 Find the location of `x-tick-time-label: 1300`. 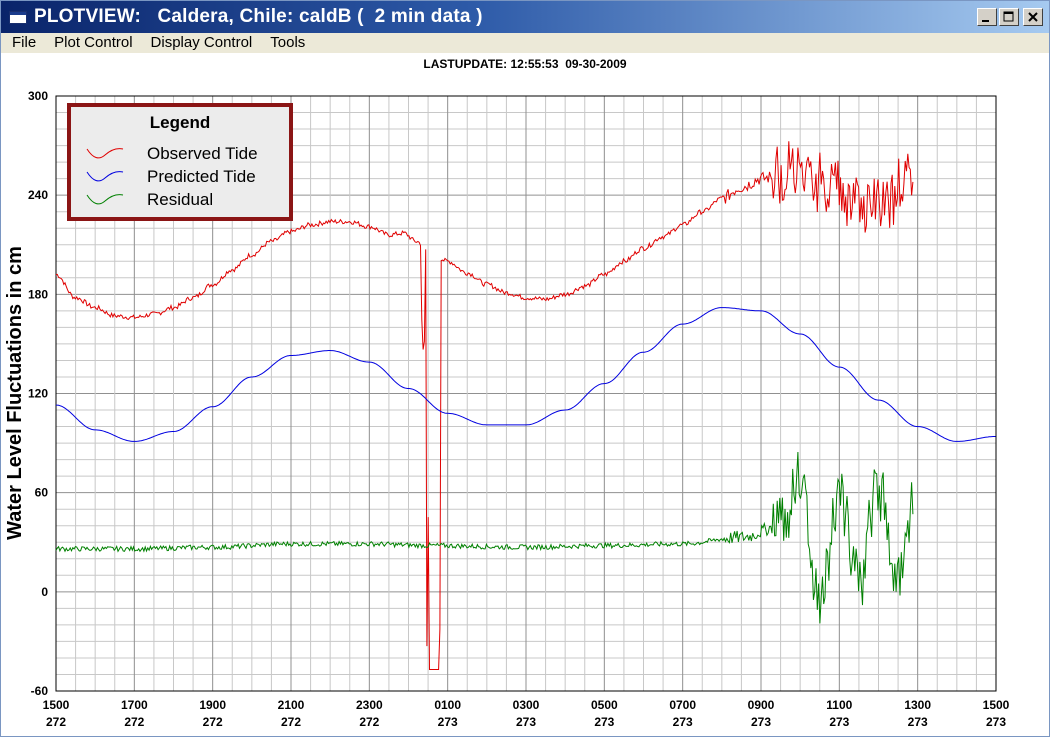

x-tick-time-label: 1300 is located at coordinates (917, 705).